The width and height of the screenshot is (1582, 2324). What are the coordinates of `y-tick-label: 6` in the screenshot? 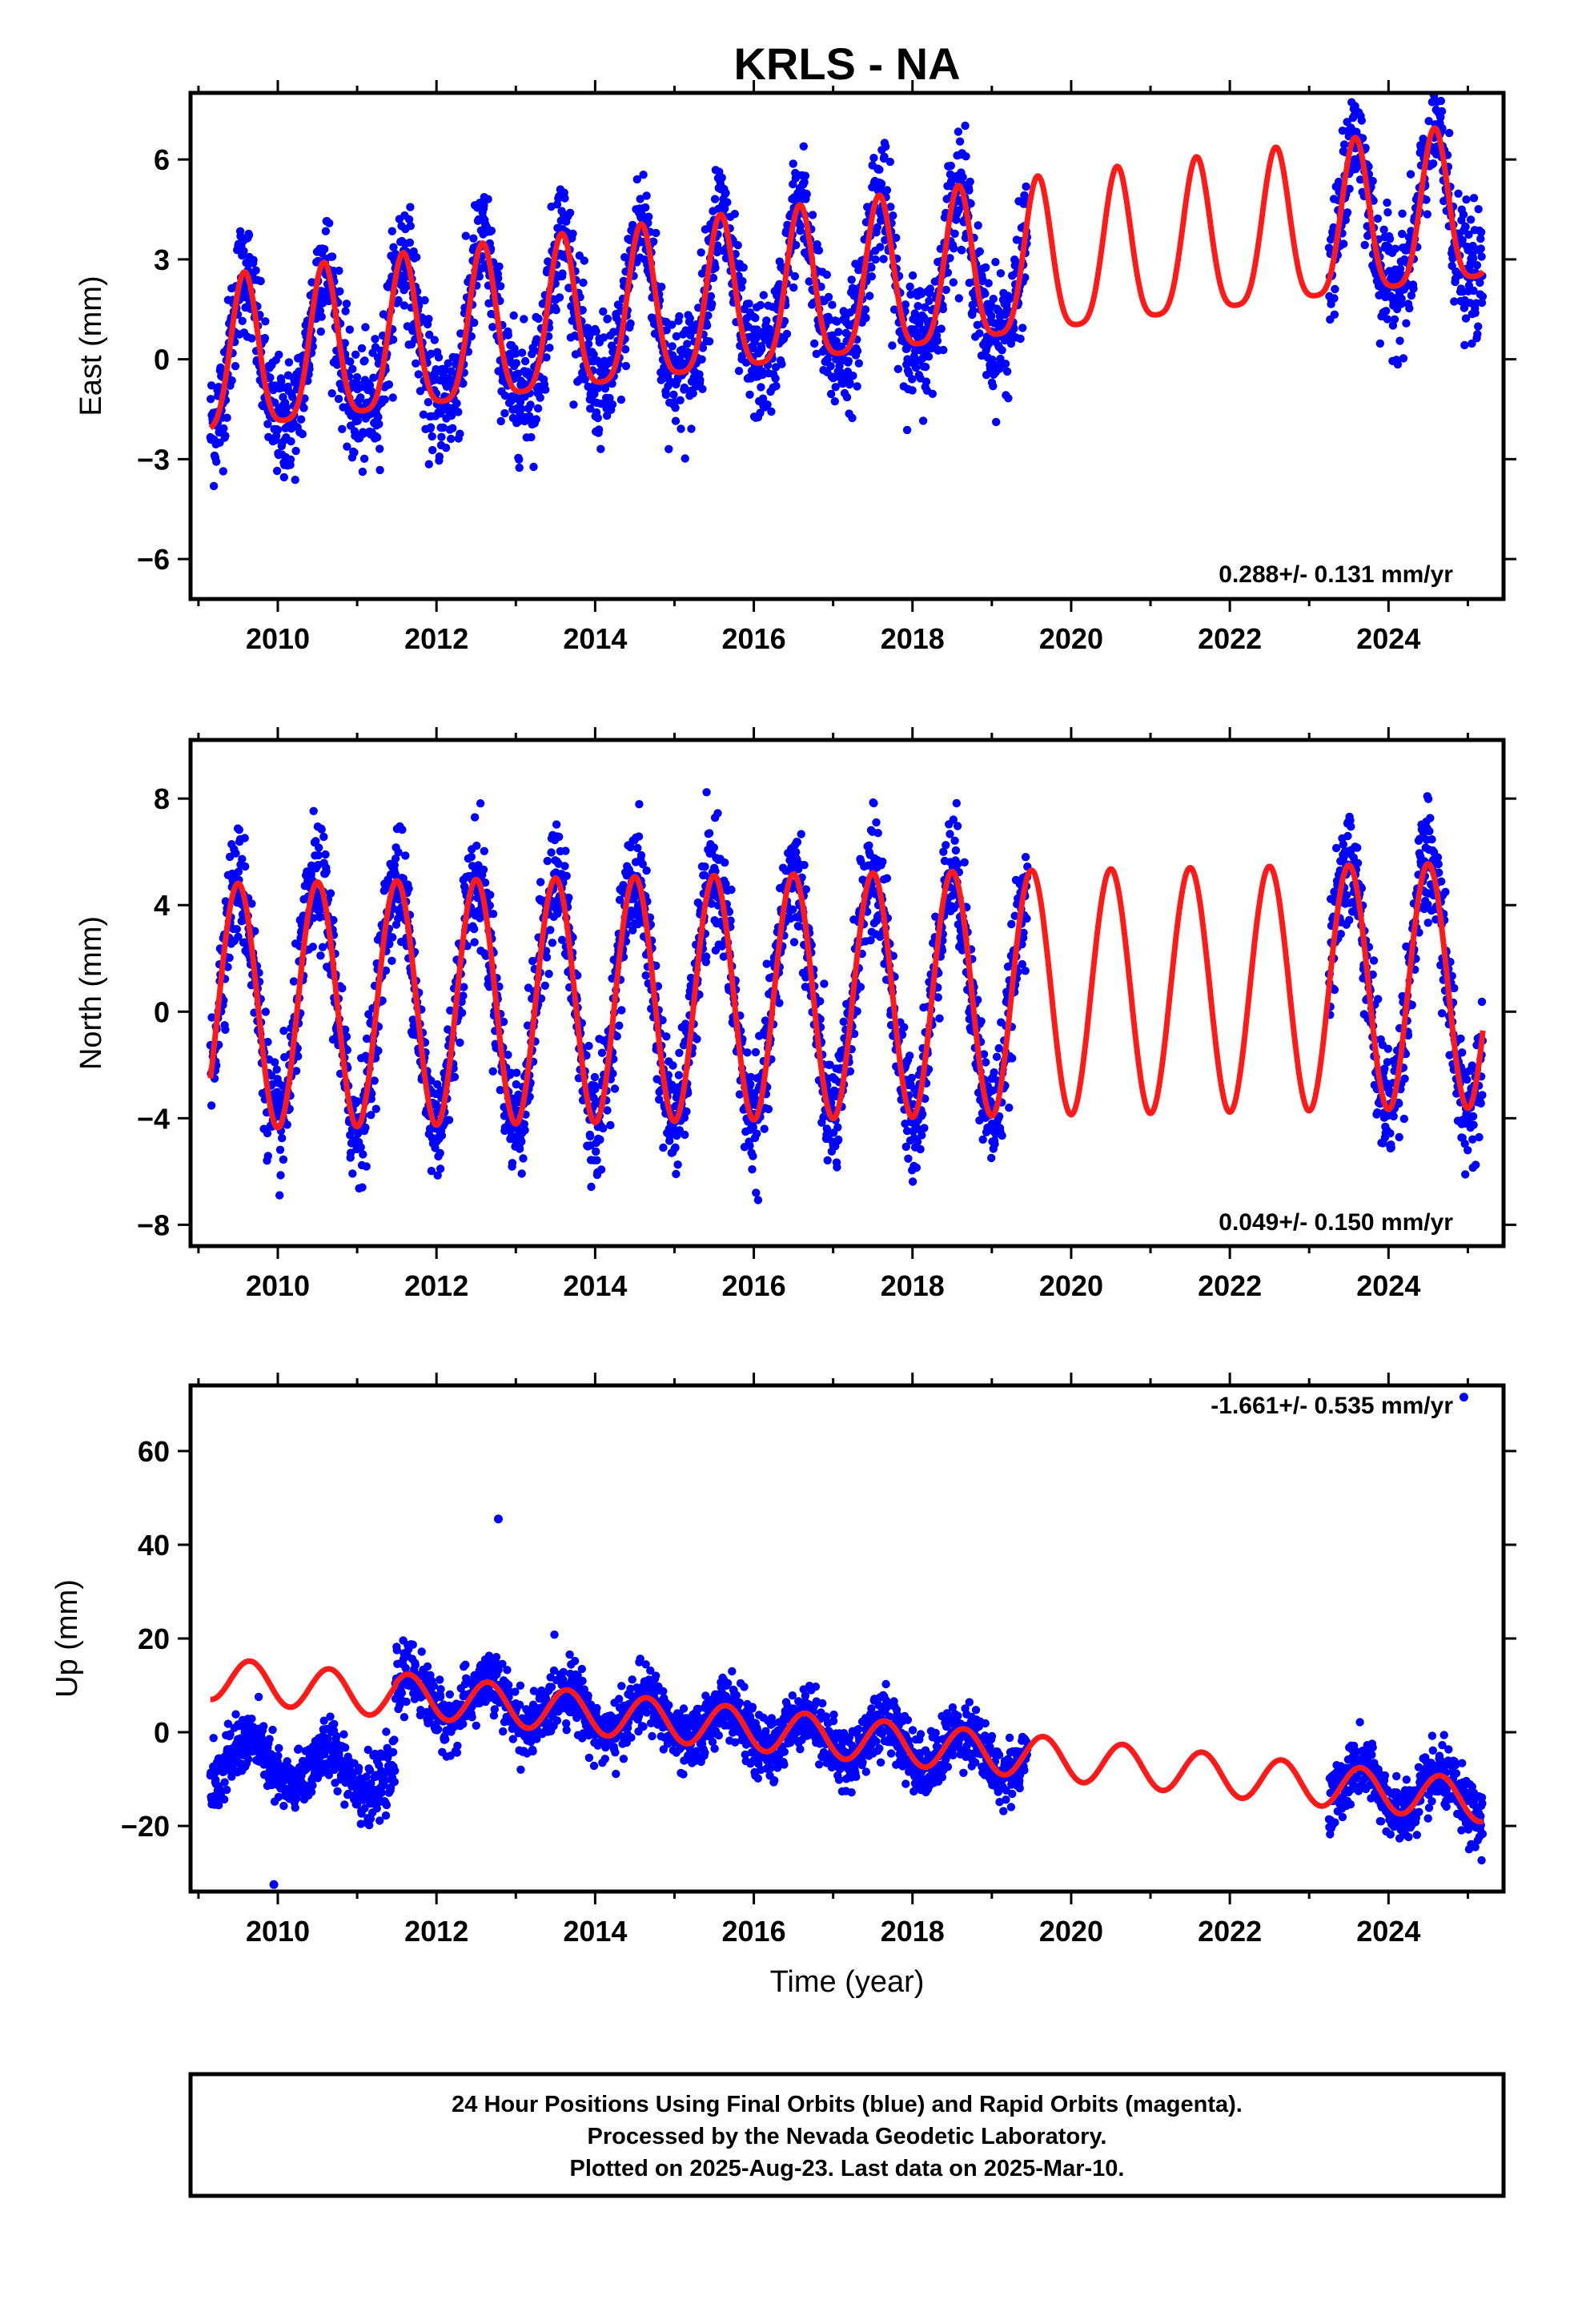 It's located at (162, 159).